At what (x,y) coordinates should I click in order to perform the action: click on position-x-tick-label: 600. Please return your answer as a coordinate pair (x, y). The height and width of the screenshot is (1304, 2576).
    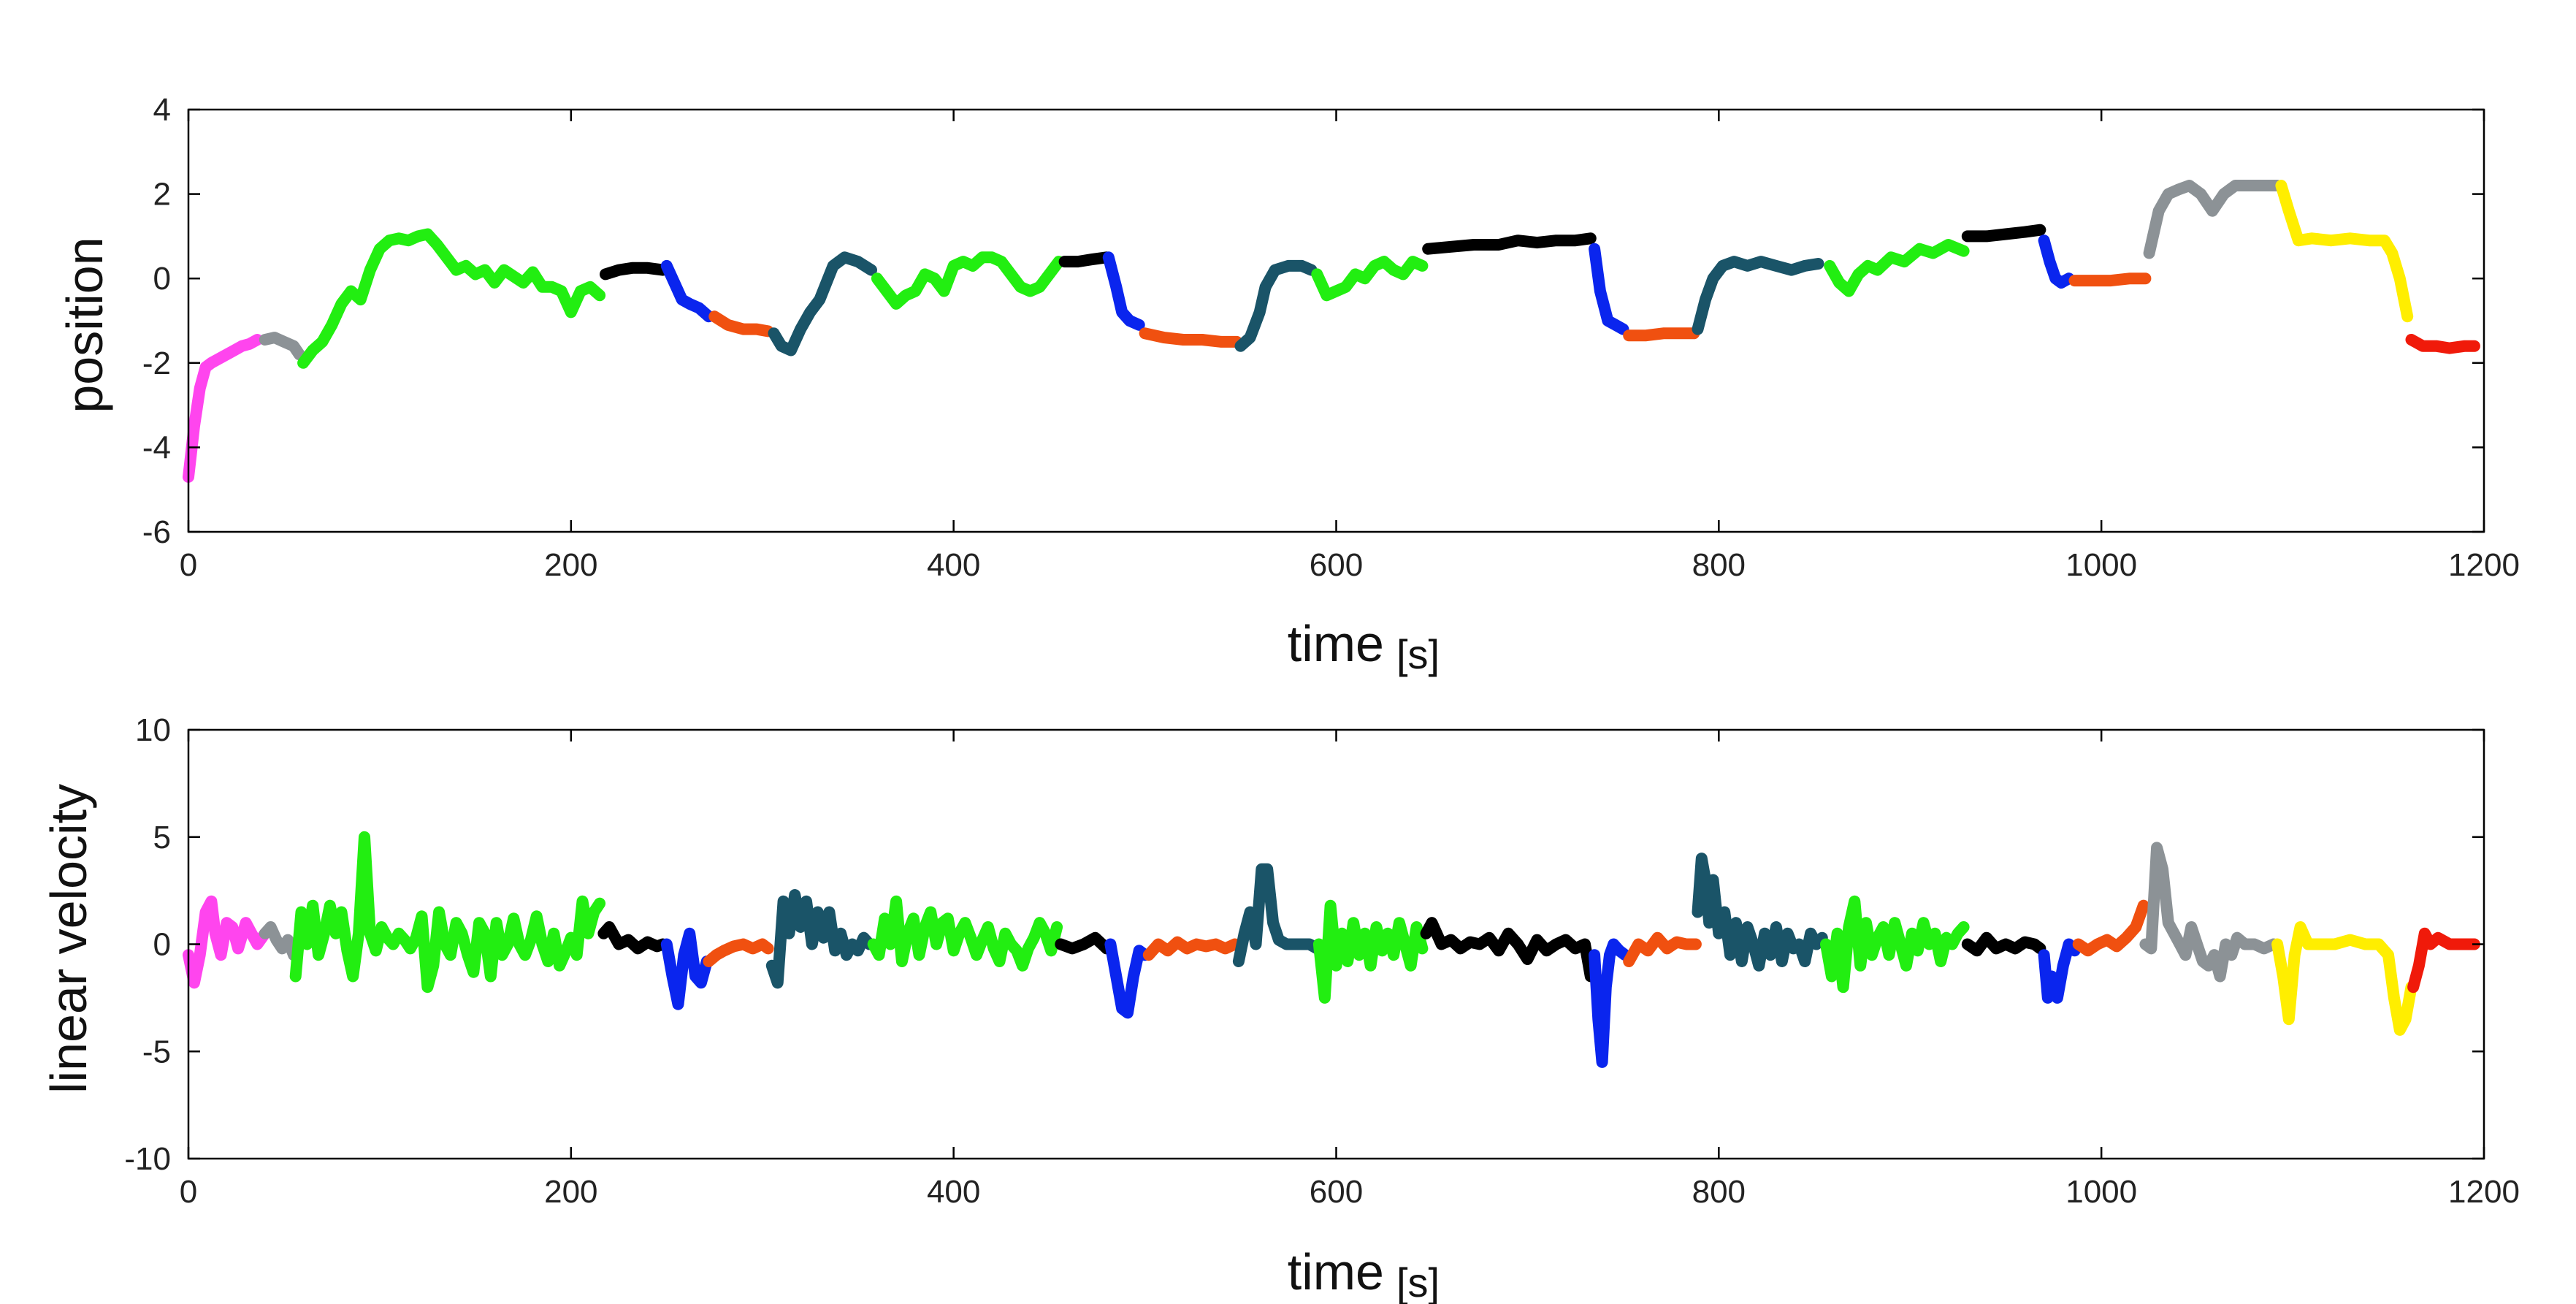
    Looking at the image, I should click on (1336, 565).